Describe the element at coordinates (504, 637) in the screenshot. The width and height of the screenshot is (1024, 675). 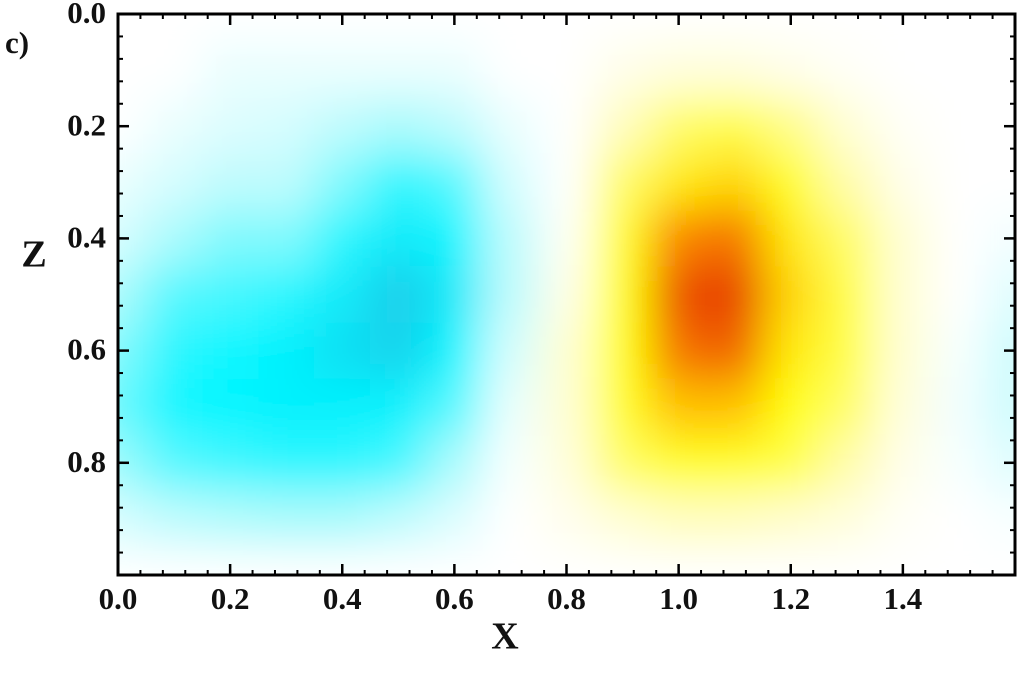
I see `x-axis-label: X` at that location.